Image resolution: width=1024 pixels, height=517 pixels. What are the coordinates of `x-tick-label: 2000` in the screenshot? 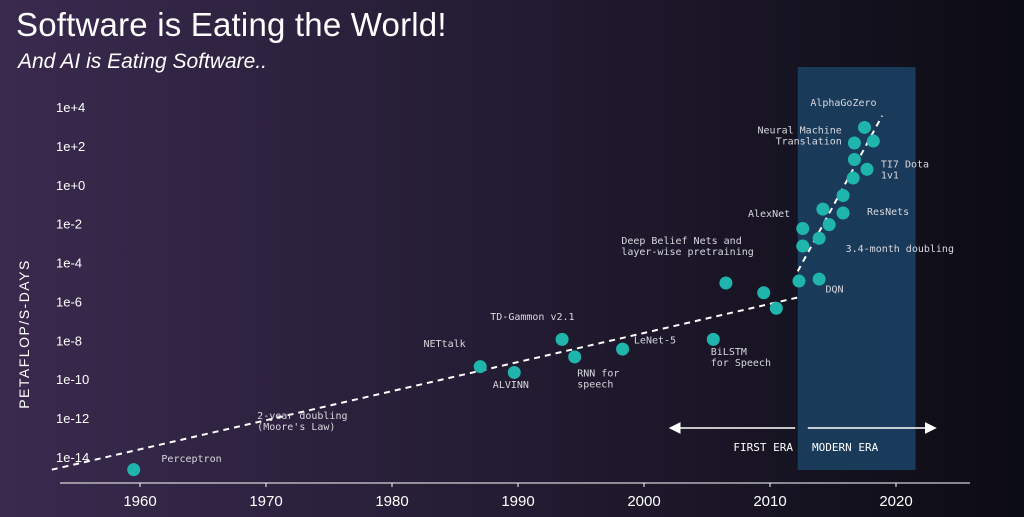 It's located at (643, 501).